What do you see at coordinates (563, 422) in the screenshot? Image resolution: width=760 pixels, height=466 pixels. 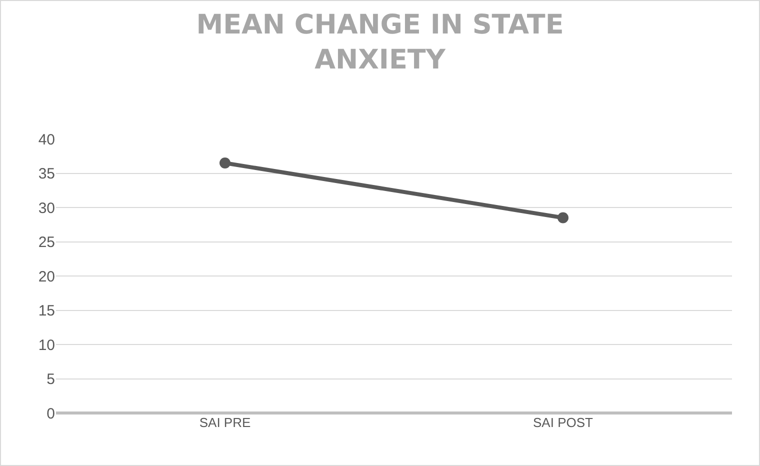 I see `x-tick-label: SAI POST` at bounding box center [563, 422].